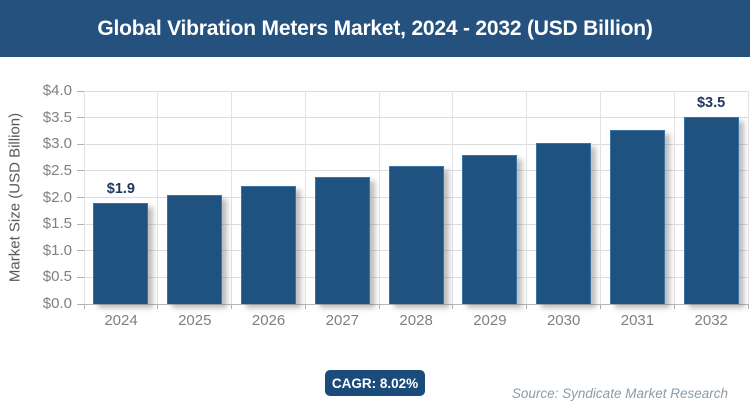 Image resolution: width=750 pixels, height=417 pixels. What do you see at coordinates (121, 253) in the screenshot?
I see `bar-2024` at bounding box center [121, 253].